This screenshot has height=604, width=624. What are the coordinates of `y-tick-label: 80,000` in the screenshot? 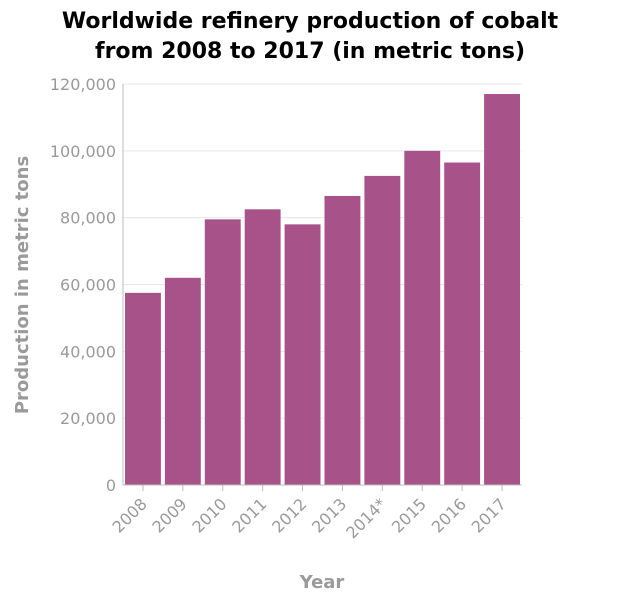 It's located at (88, 218).